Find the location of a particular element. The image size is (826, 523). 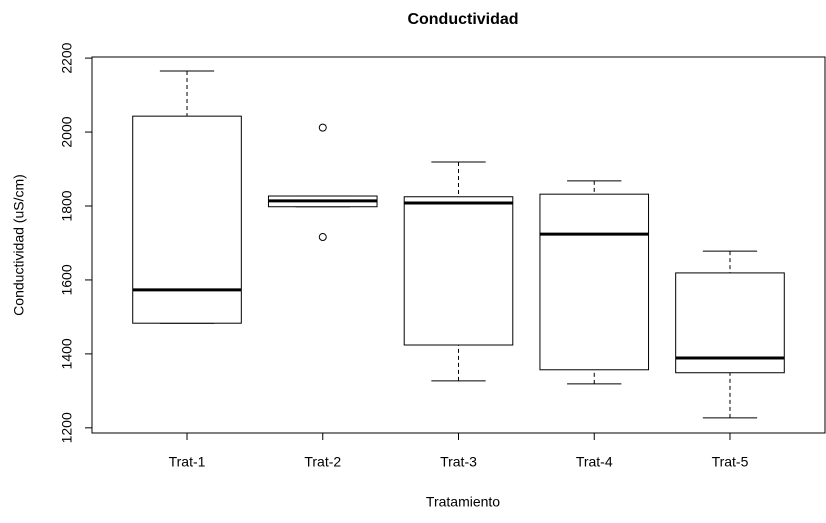

x-tick-label: Trat-2 is located at coordinates (322, 462).